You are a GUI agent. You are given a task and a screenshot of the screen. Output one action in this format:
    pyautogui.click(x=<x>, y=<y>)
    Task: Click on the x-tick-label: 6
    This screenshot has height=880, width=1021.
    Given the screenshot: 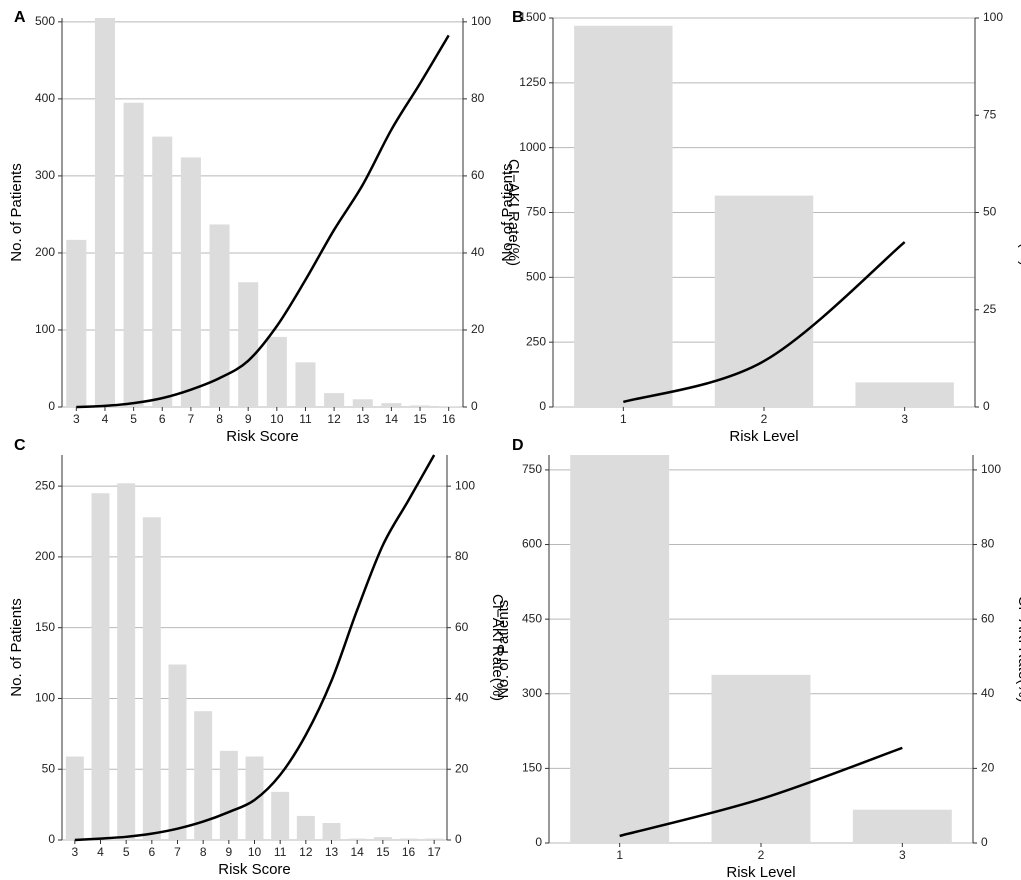 What is the action you would take?
    pyautogui.click(x=151, y=852)
    